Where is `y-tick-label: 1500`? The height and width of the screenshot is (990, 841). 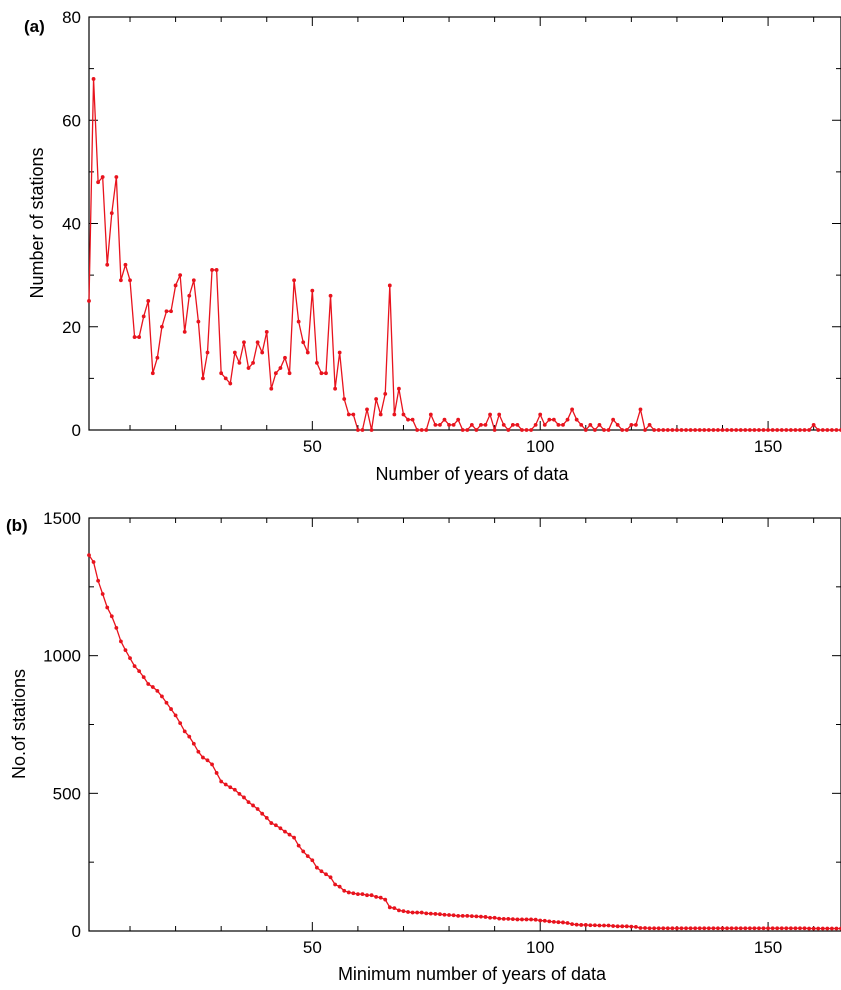
y-tick-label: 1500 is located at coordinates (62, 518).